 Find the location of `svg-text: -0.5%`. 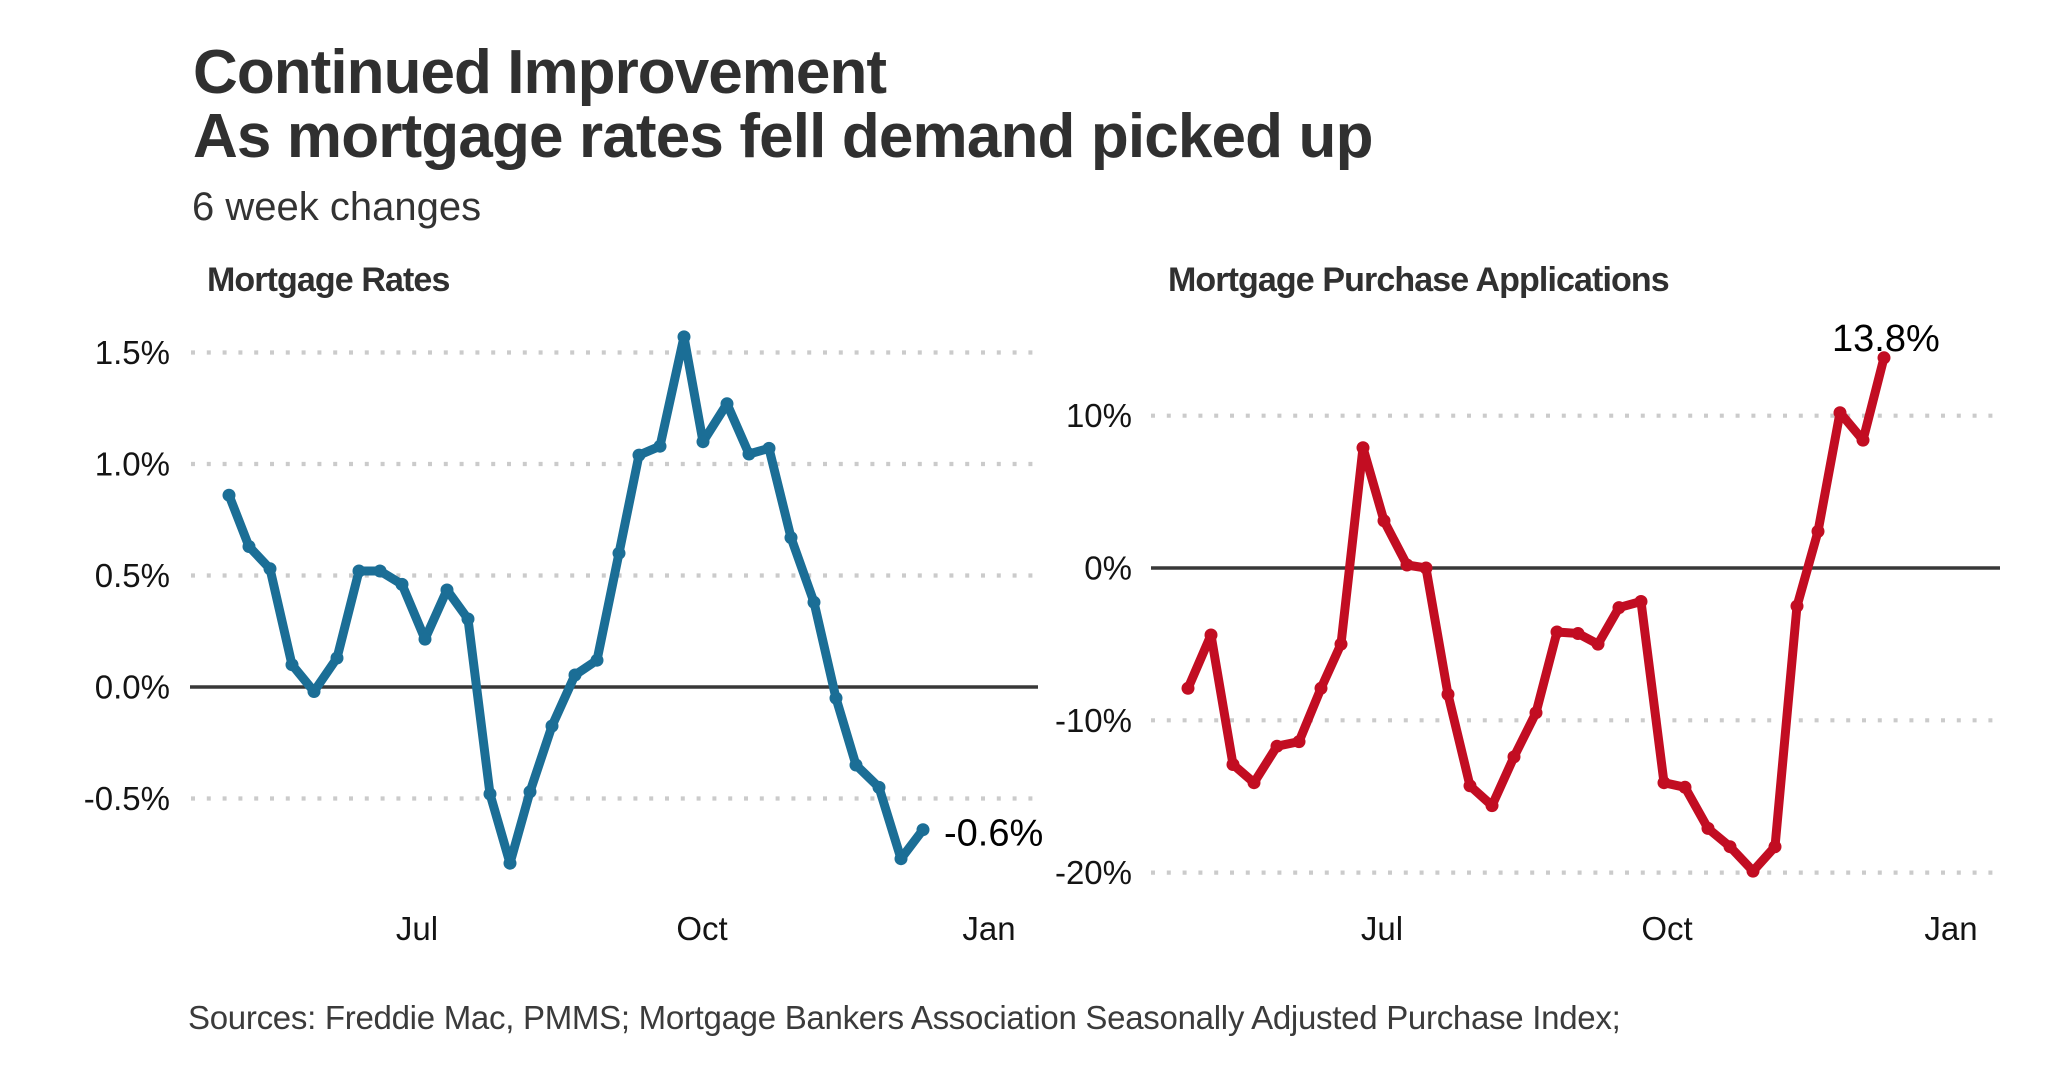

svg-text: -0.5% is located at coordinates (127, 798).